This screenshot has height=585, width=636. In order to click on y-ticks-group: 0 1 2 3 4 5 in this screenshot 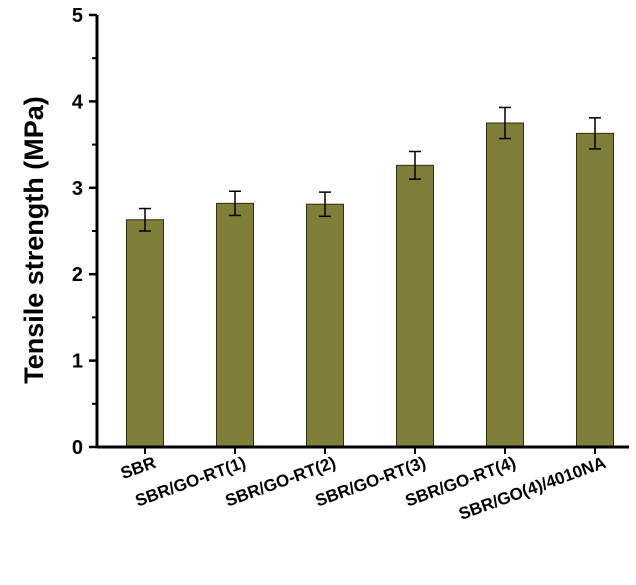, I will do `click(84, 232)`.